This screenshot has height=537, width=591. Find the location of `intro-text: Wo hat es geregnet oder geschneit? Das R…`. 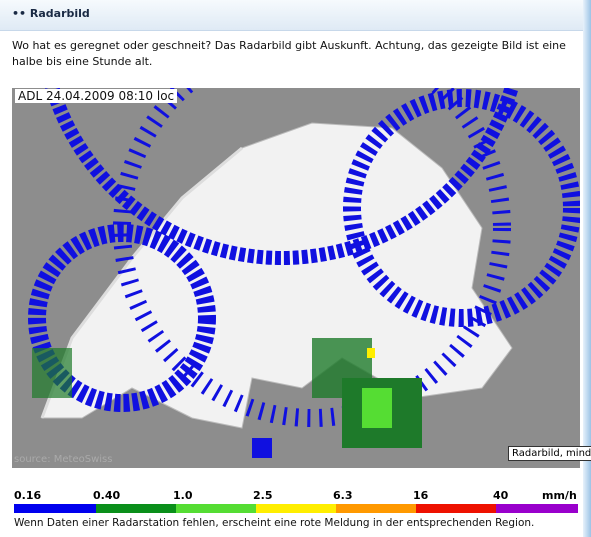

intro-text: Wo hat es geregnet oder geschneit? Das R… is located at coordinates (289, 53).